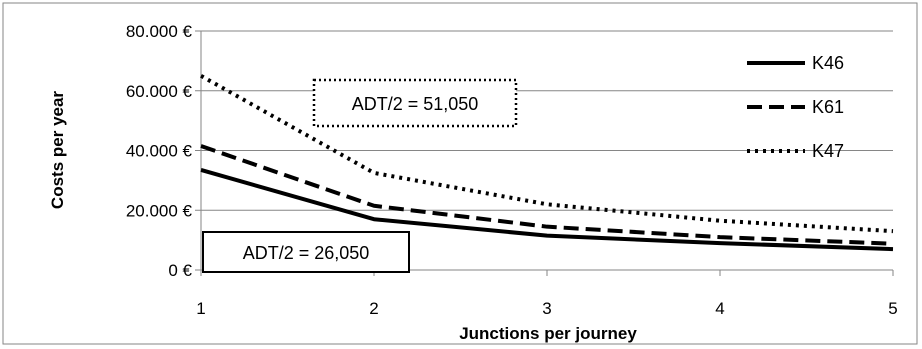  I want to click on annotation-low-text: ADT/2 = 26,050, so click(306, 253).